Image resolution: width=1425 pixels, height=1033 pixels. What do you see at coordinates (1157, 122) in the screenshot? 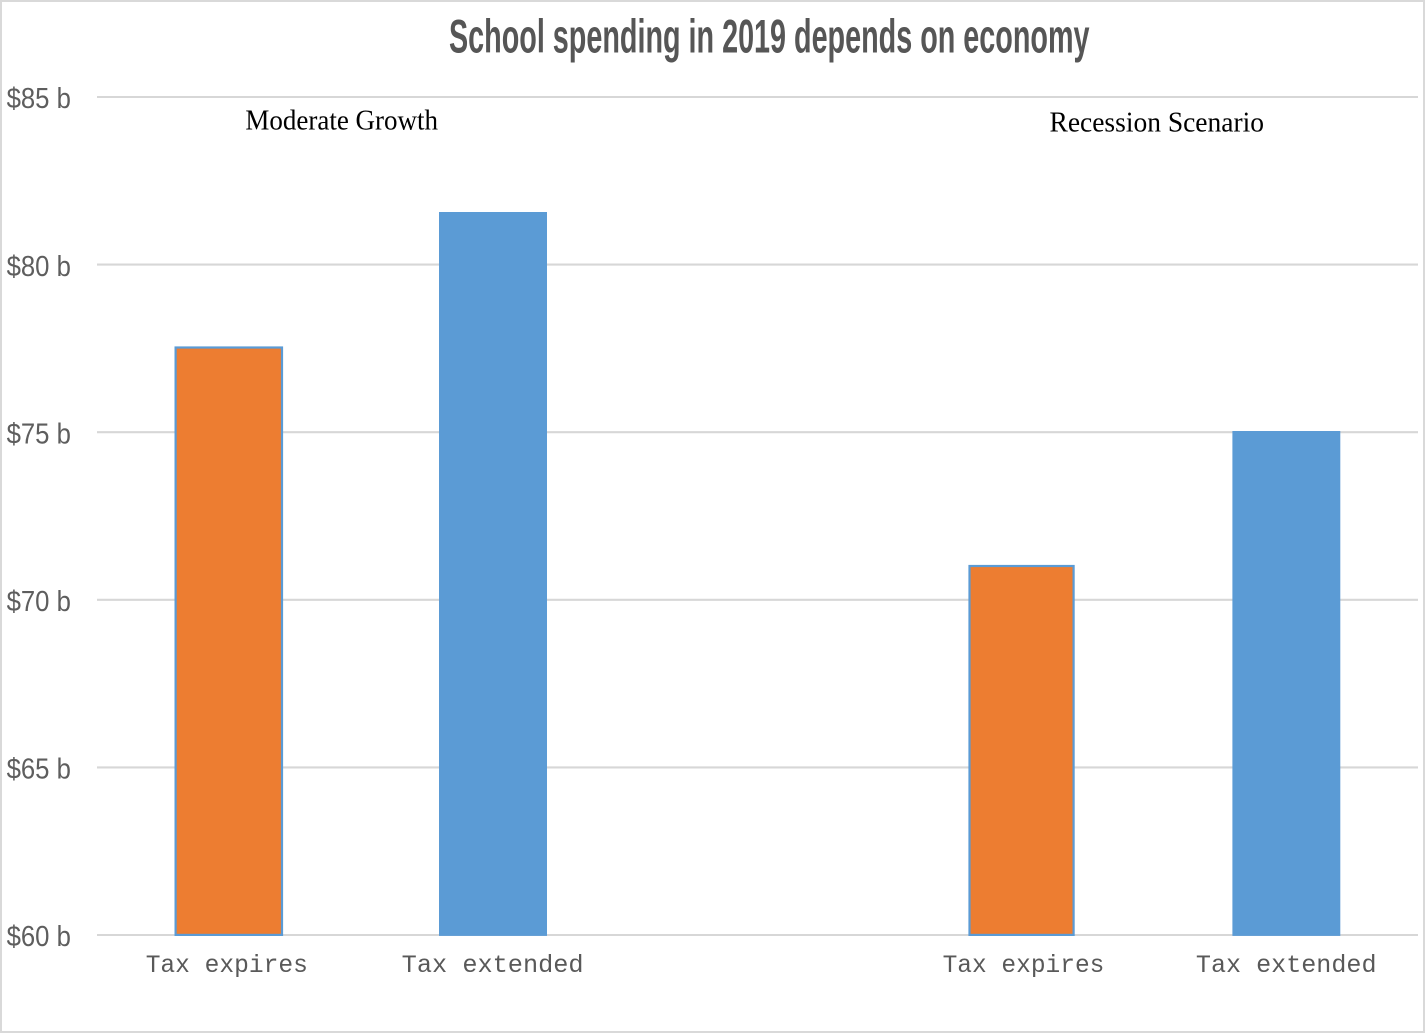
I see `svg-text: Recession Scenario` at bounding box center [1157, 122].